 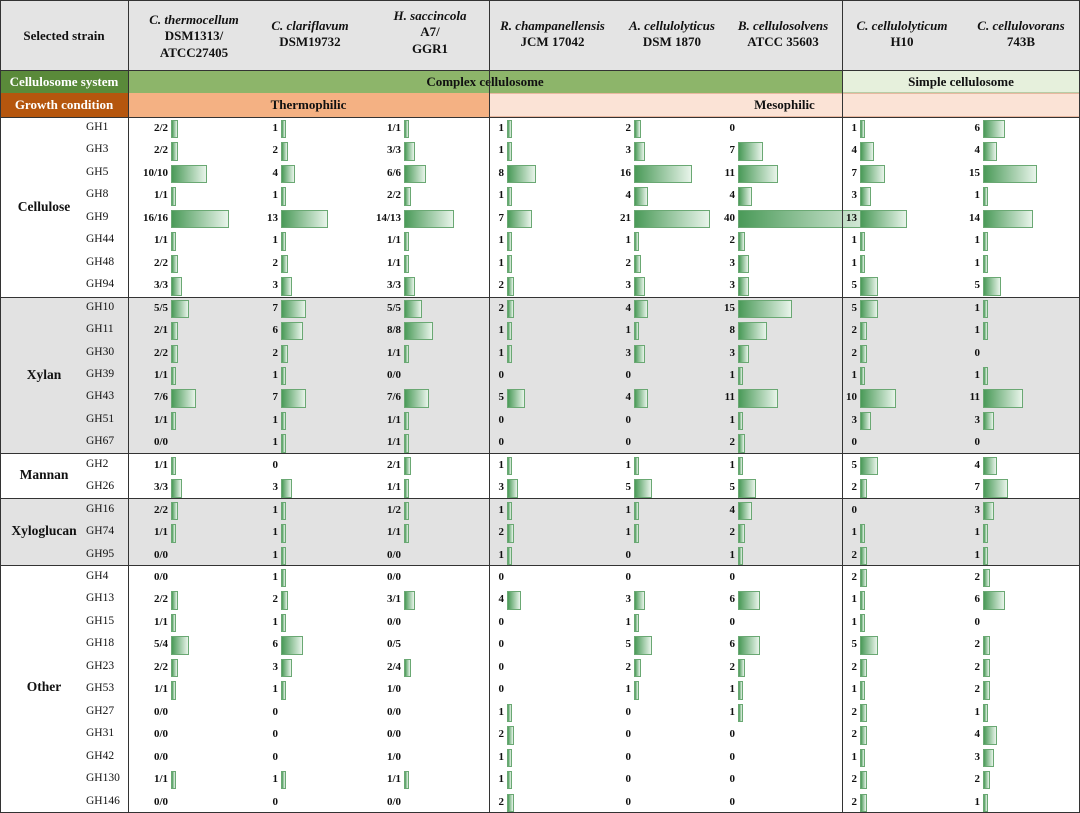 What do you see at coordinates (64, 35) in the screenshot?
I see `selected-strain-label: Selected strain` at bounding box center [64, 35].